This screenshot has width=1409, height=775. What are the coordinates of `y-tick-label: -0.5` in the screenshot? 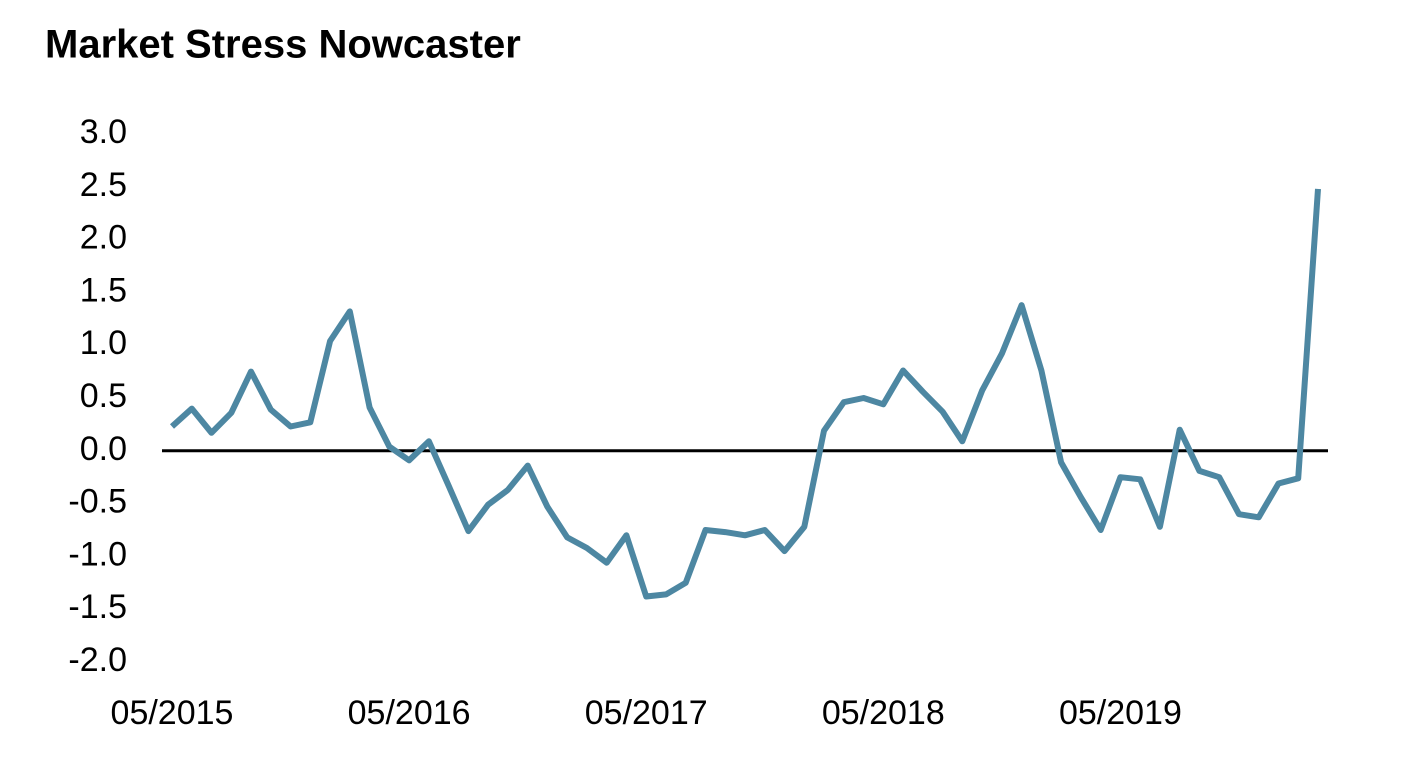 It's located at (97, 502).